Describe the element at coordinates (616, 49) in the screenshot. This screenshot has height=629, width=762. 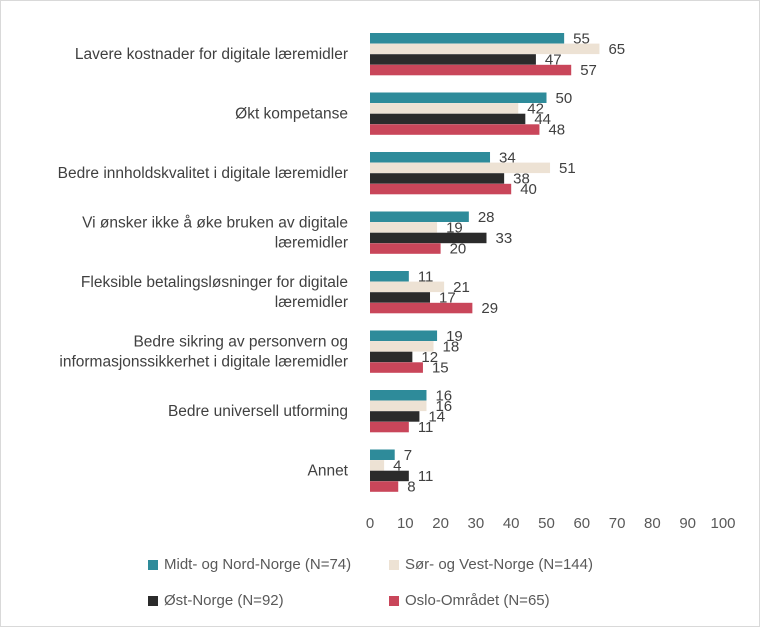
I see `data-label: 65` at that location.